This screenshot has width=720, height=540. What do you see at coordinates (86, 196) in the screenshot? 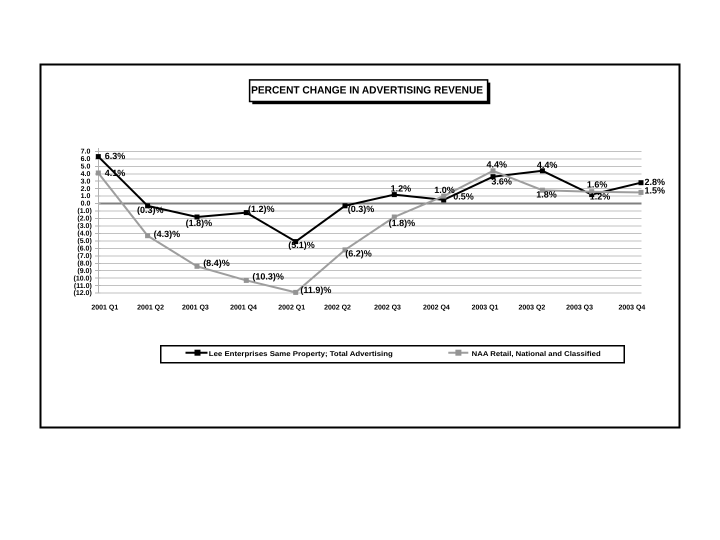
I see `svg-text: 1.0` at bounding box center [86, 196].